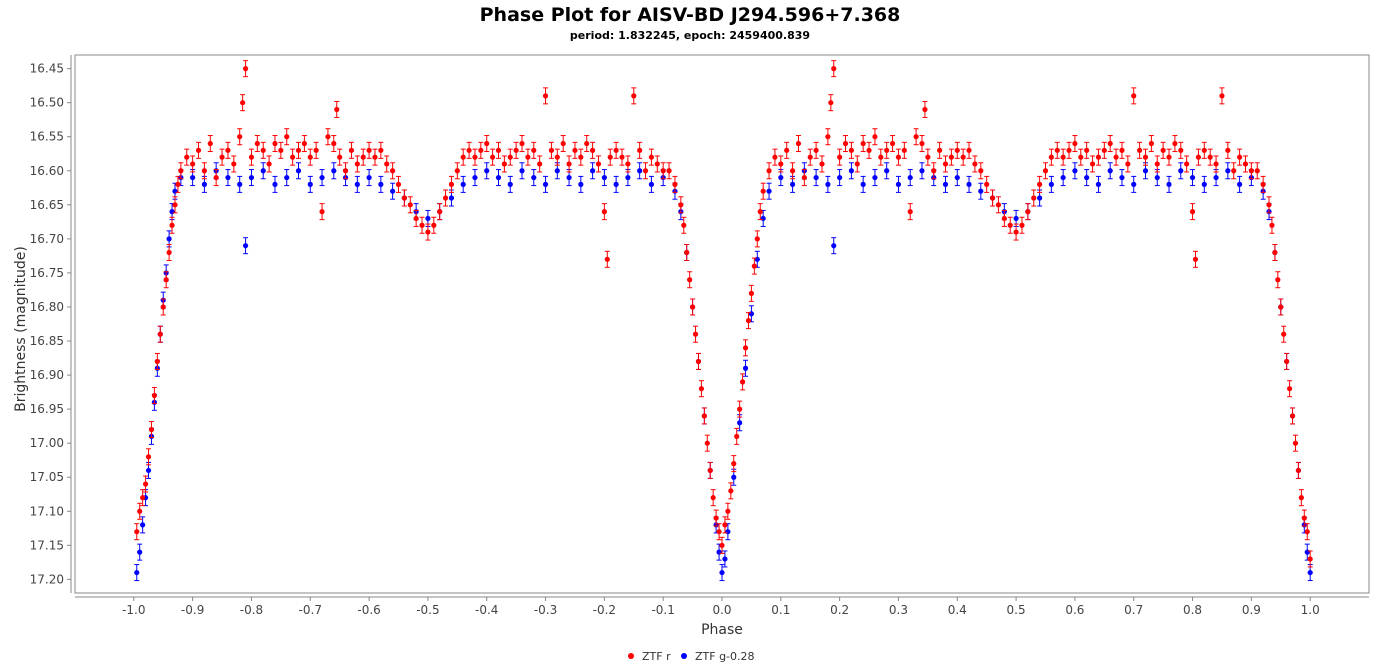 This screenshot has height=667, width=1381. I want to click on x-tick-label: 0.8, so click(1192, 610).